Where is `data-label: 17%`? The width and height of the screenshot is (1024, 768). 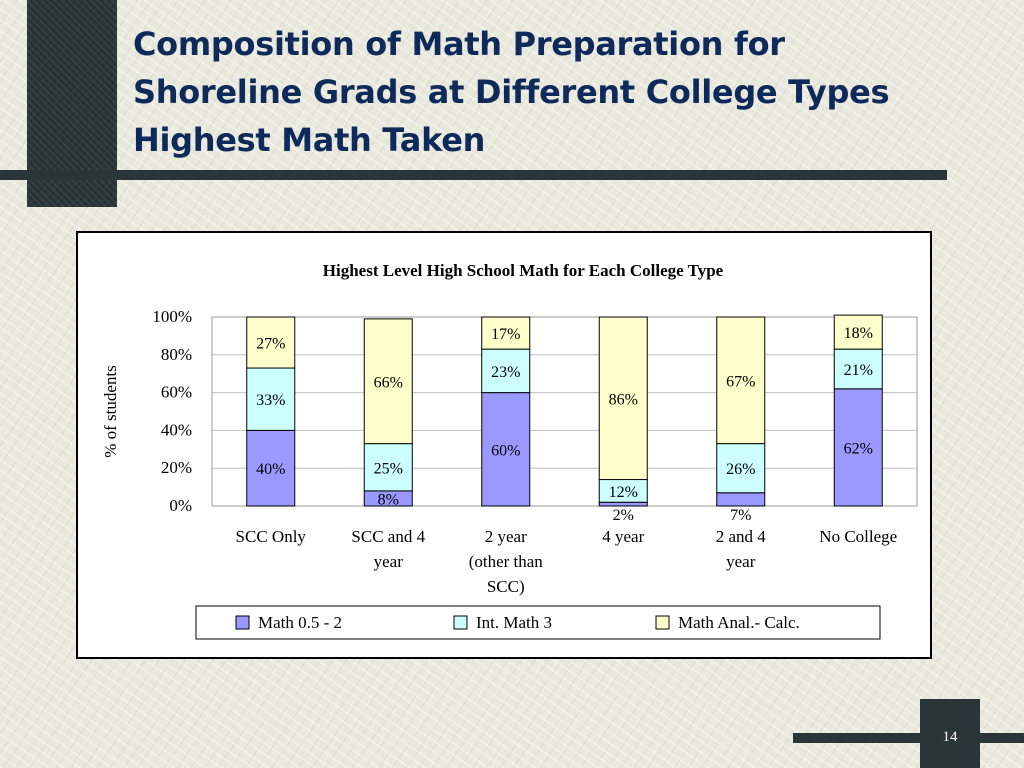
data-label: 17% is located at coordinates (505, 334).